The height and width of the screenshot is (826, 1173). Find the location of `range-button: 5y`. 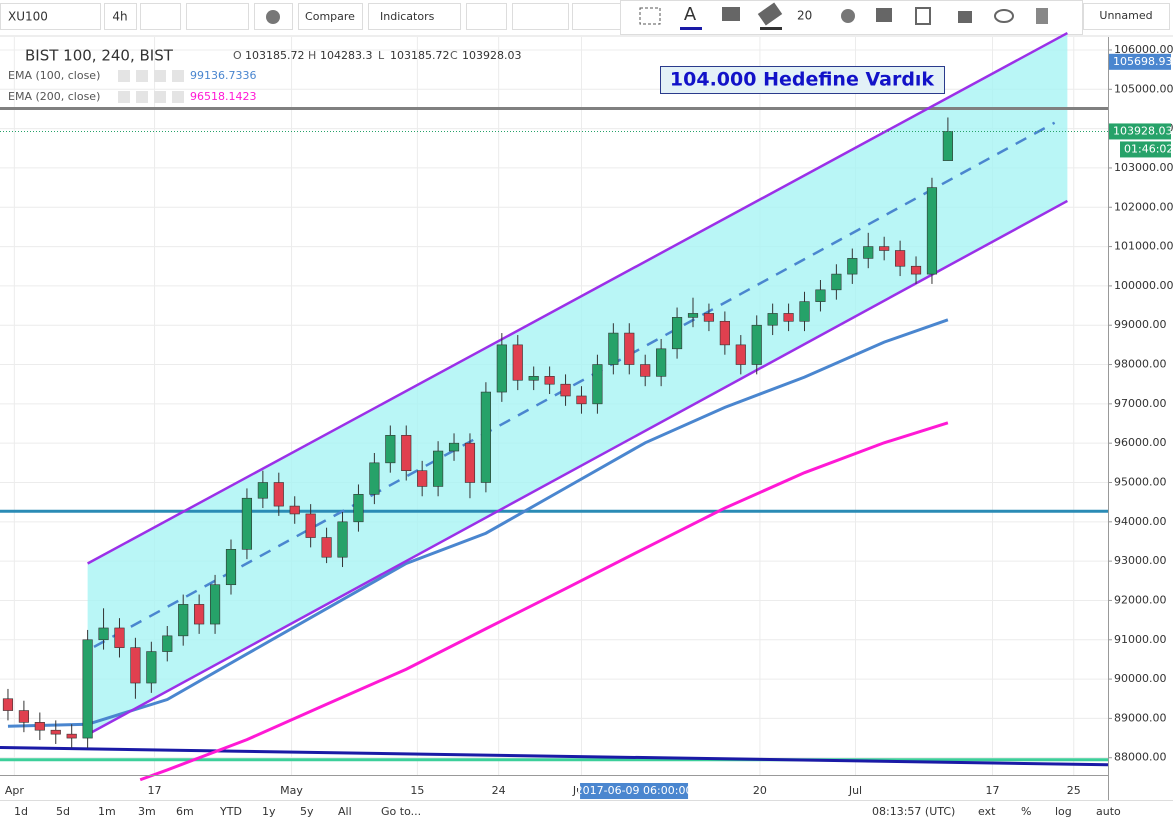

range-button: 5y is located at coordinates (307, 811).